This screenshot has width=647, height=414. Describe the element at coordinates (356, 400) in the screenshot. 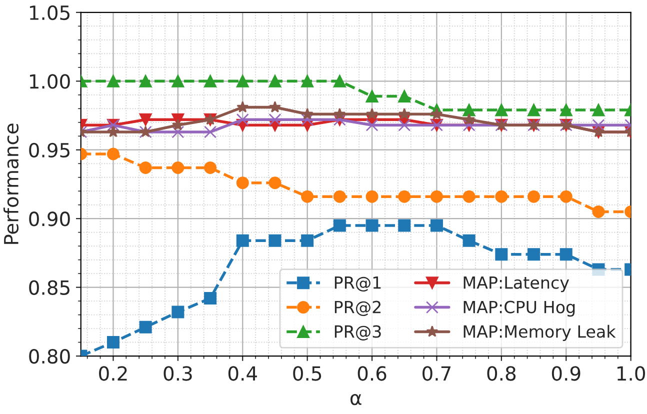

I see `x-axis-title: α` at that location.